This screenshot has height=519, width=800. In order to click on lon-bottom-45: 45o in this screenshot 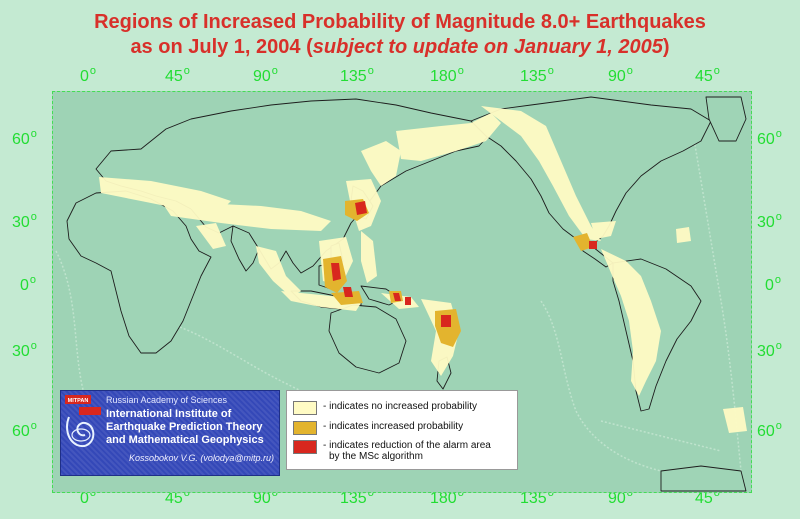, I will do `click(177, 497)`.